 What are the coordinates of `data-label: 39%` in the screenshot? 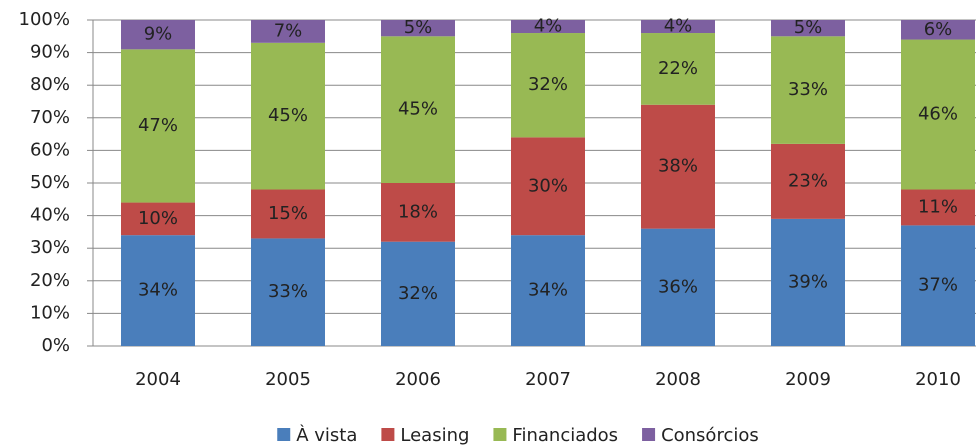 It's located at (808, 281).